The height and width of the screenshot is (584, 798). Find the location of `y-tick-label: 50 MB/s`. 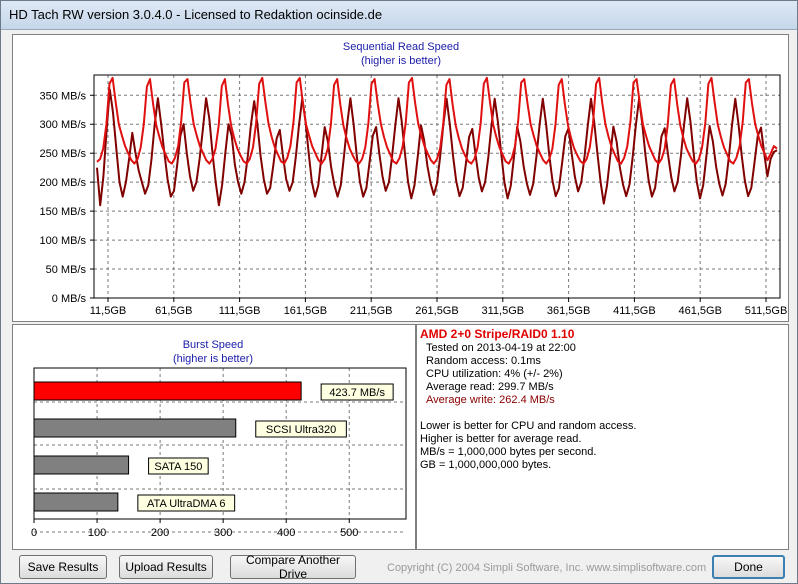

y-tick-label: 50 MB/s is located at coordinates (66, 270).